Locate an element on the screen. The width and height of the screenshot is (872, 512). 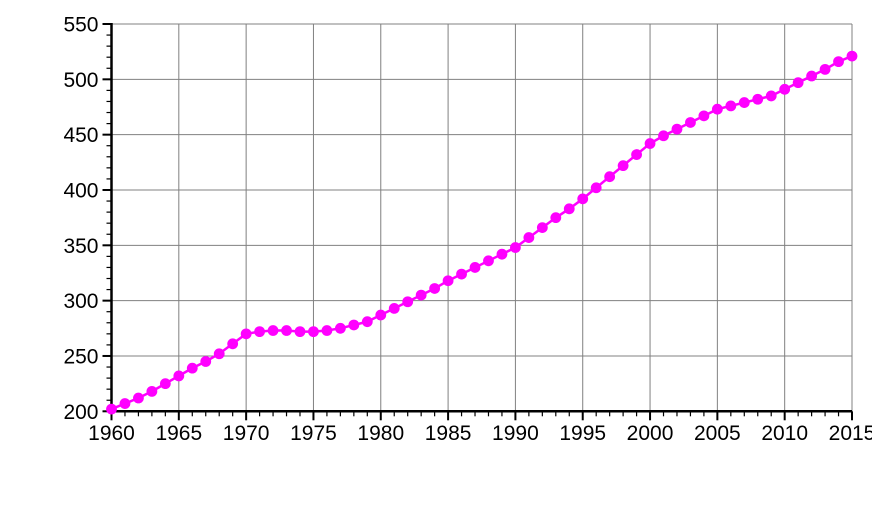
y-axis-tick-label: 400 is located at coordinates (80, 190).